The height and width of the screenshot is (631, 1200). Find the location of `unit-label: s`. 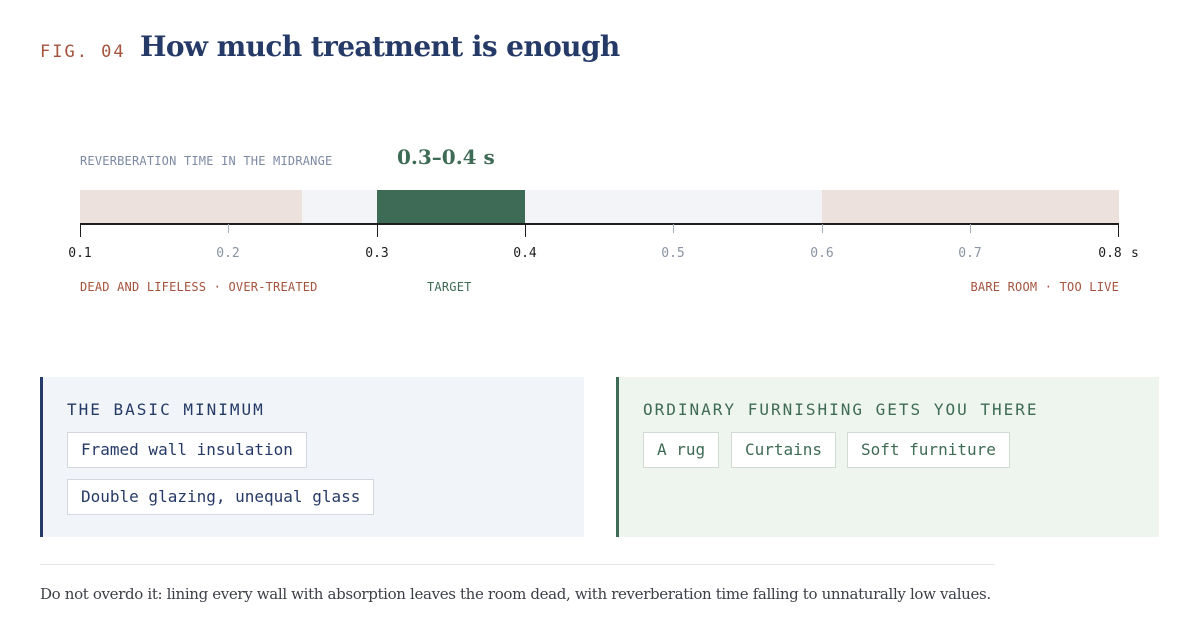

unit-label: s is located at coordinates (1135, 253).